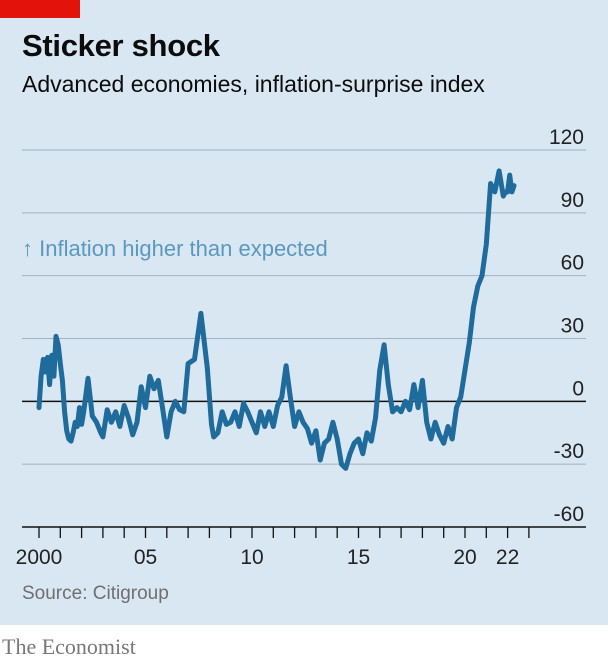  I want to click on x-tick-label: 20, so click(464, 557).